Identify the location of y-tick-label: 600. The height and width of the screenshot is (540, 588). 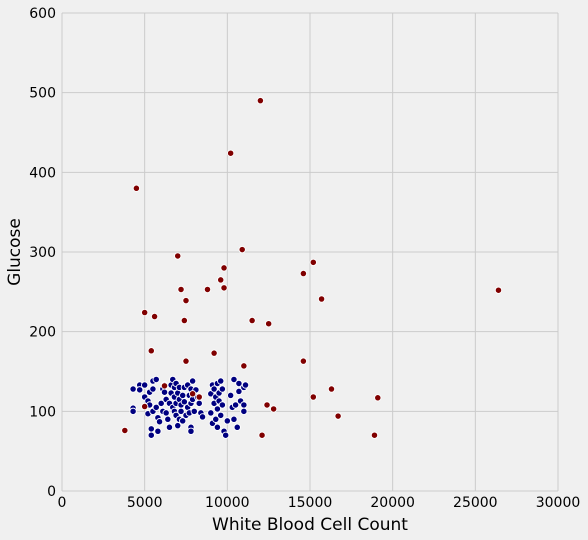
(42, 14).